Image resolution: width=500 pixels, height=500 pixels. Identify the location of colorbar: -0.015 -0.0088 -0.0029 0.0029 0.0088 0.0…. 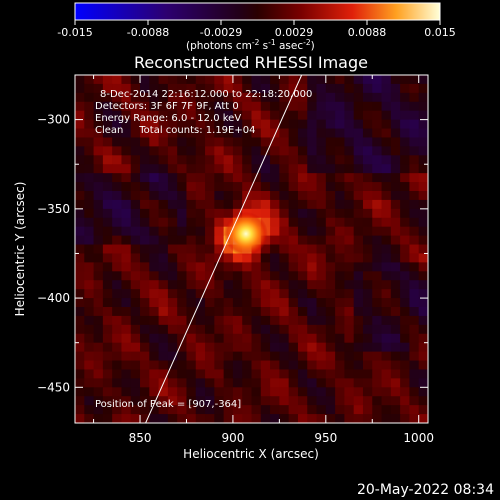
(256, 27).